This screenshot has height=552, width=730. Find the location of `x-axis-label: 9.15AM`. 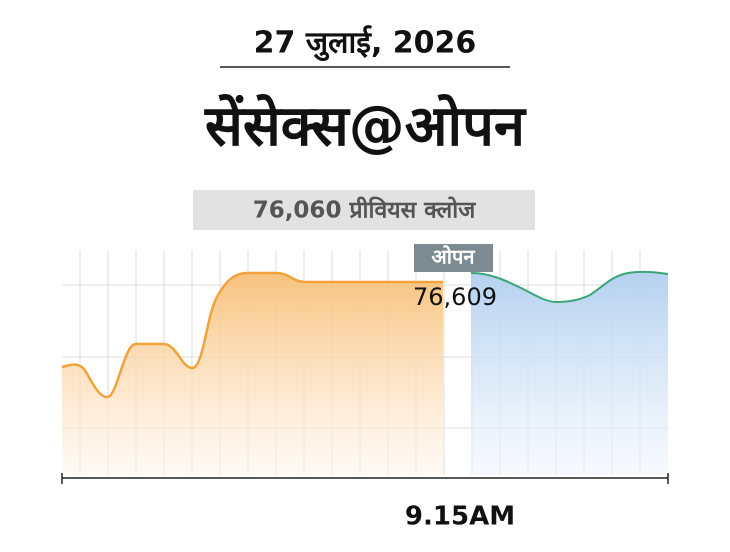

x-axis-label: 9.15AM is located at coordinates (460, 517).